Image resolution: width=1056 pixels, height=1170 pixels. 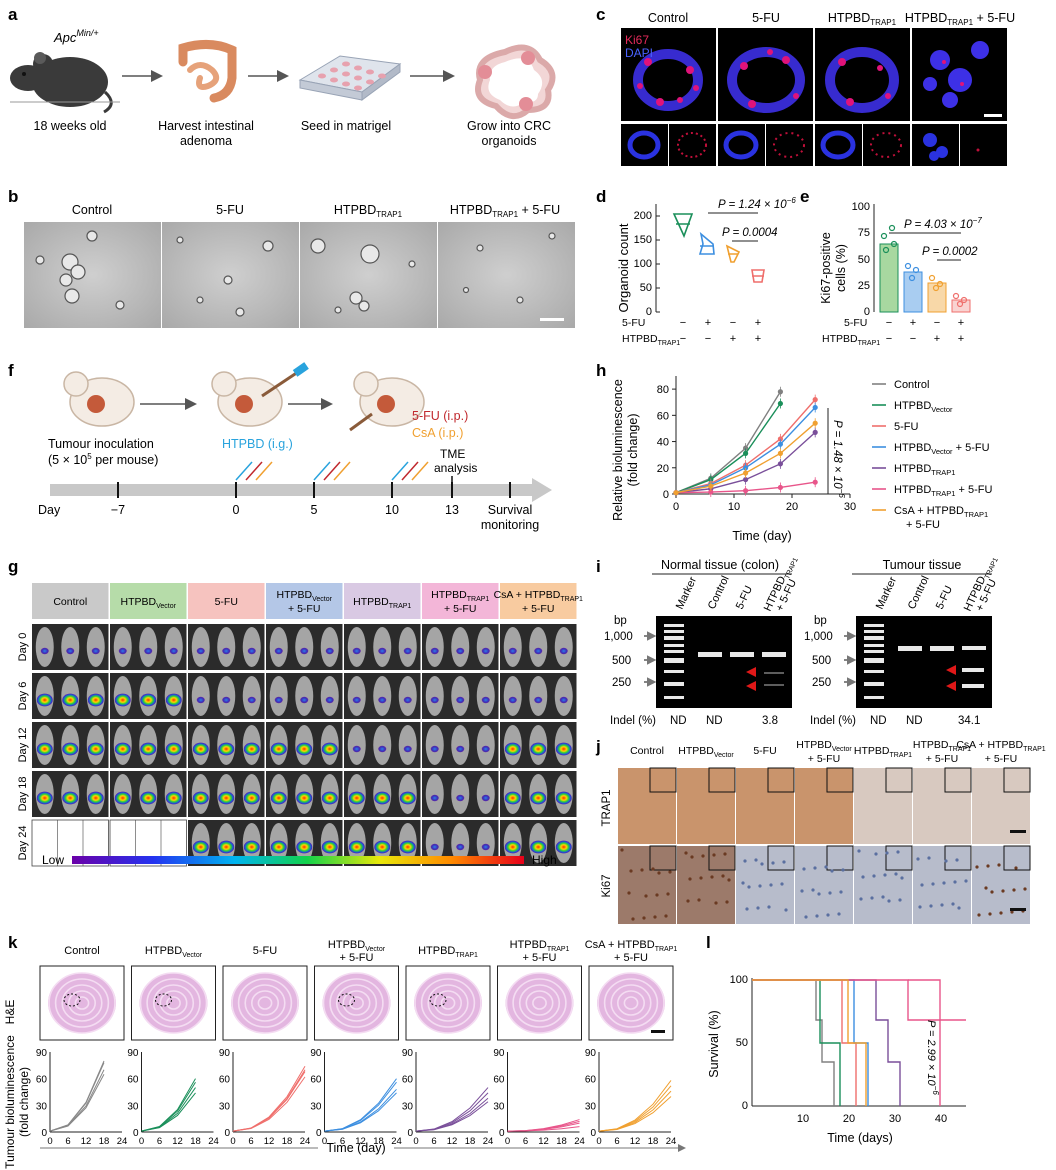 What do you see at coordinates (616, 1141) in the screenshot?
I see `k-xtick: 6` at bounding box center [616, 1141].